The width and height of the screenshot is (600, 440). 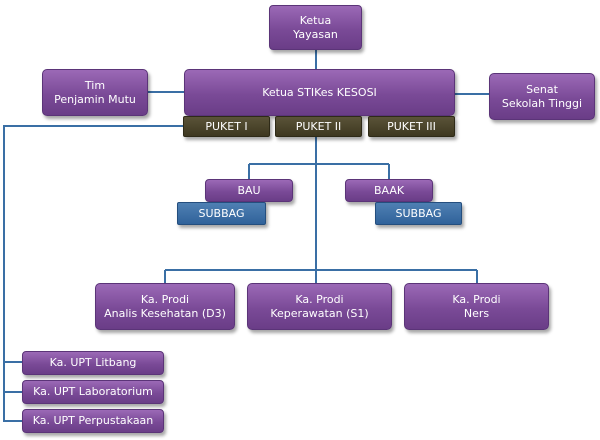 I want to click on bau-box: BAU, so click(x=249, y=190).